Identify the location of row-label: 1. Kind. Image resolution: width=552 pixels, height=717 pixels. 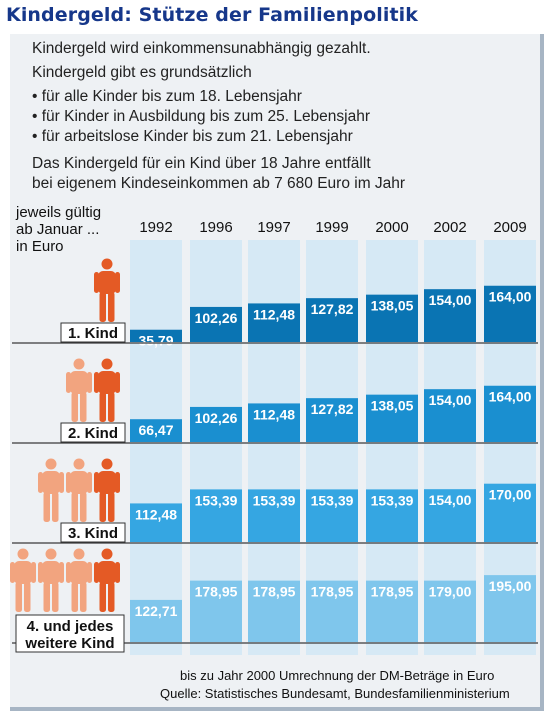
(93, 333).